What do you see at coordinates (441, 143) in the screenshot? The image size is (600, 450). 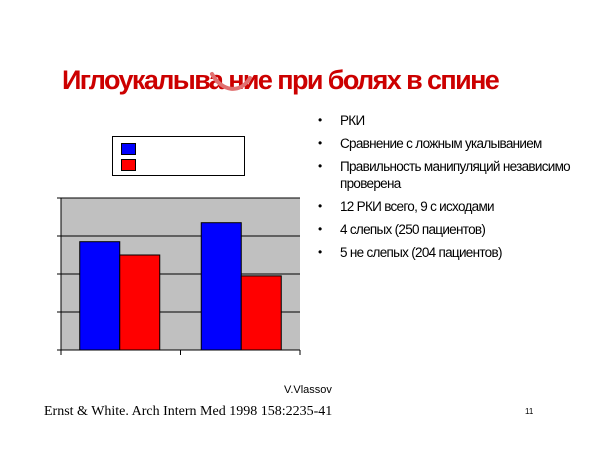 I see `bullet-text: Сравнение с ложным укалыванием` at bounding box center [441, 143].